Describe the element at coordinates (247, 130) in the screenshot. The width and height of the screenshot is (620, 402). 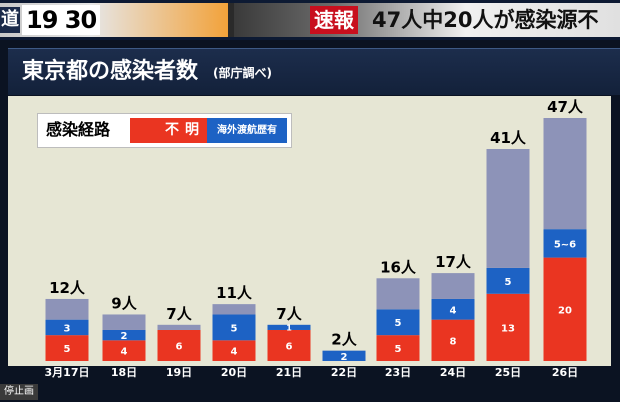
I see `legend-item-overseas: 海外渡航歴有` at that location.